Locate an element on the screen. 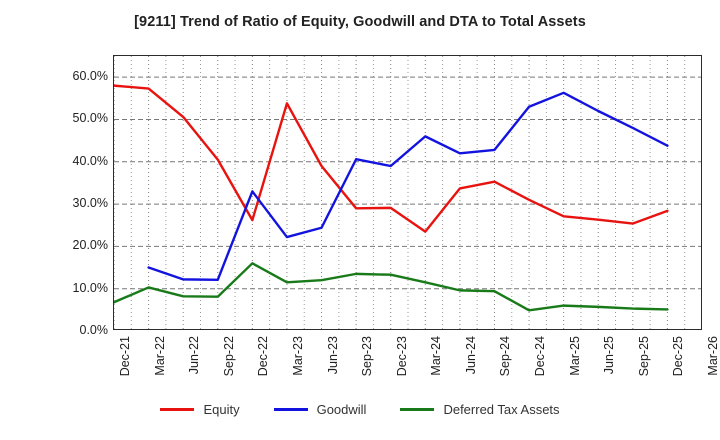  x-axis-tick-label: Jun-24 is located at coordinates (470, 355).